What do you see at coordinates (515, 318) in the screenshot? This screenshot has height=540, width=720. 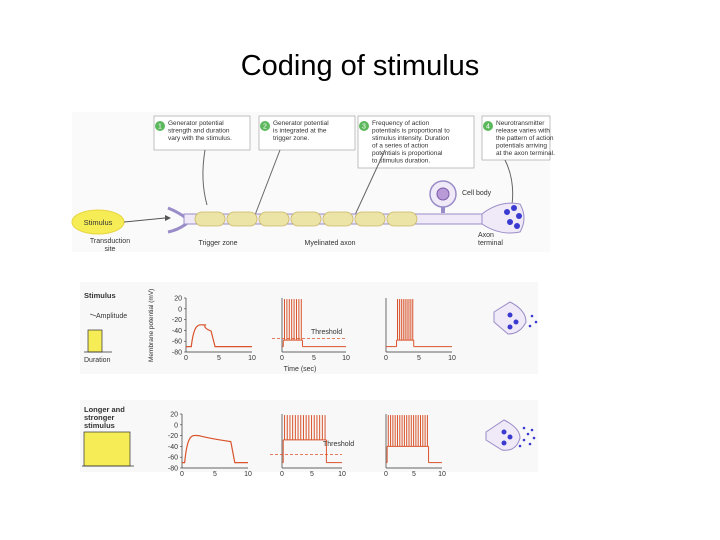 I see `row1-terminal` at bounding box center [515, 318].